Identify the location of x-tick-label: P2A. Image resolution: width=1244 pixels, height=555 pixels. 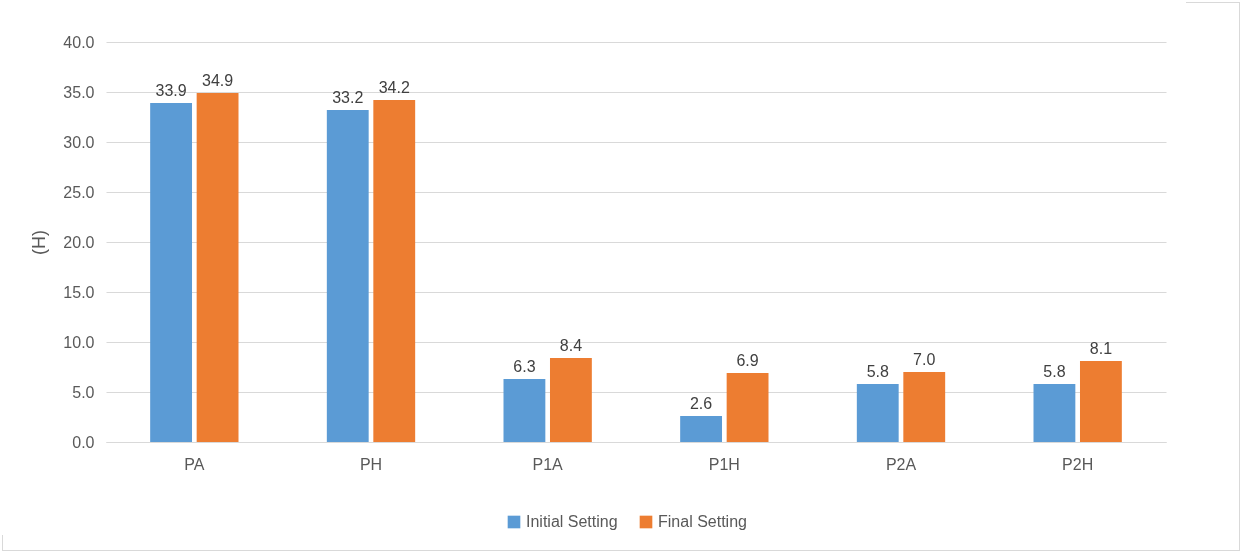
(901, 464).